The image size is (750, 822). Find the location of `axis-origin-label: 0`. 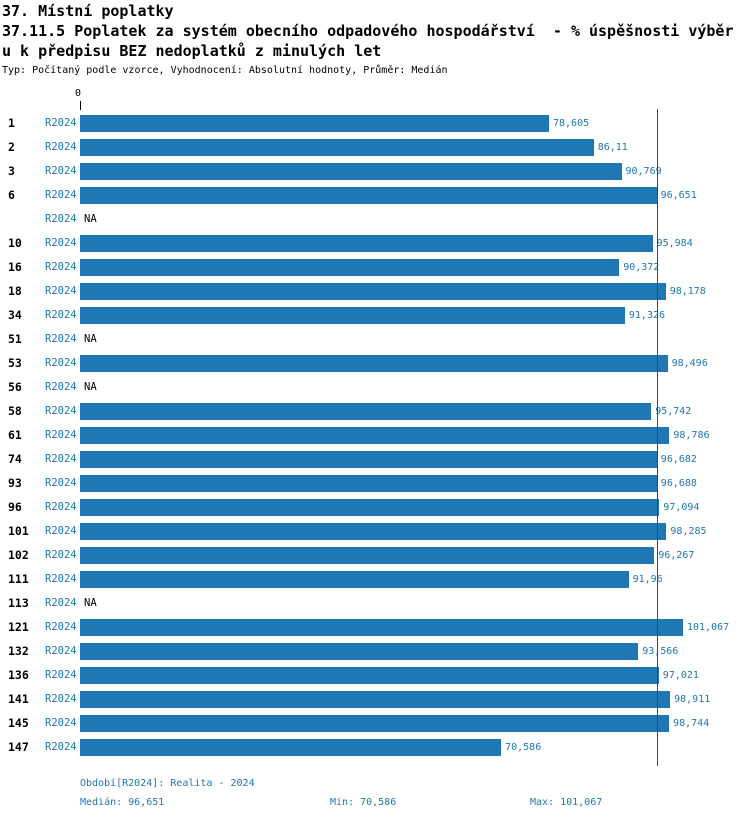

axis-origin-label: 0 is located at coordinates (78, 93).